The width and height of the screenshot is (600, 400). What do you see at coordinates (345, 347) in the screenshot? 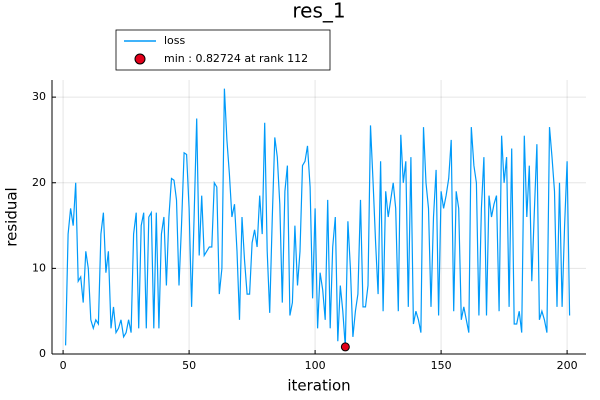
I see `min-point` at bounding box center [345, 347].